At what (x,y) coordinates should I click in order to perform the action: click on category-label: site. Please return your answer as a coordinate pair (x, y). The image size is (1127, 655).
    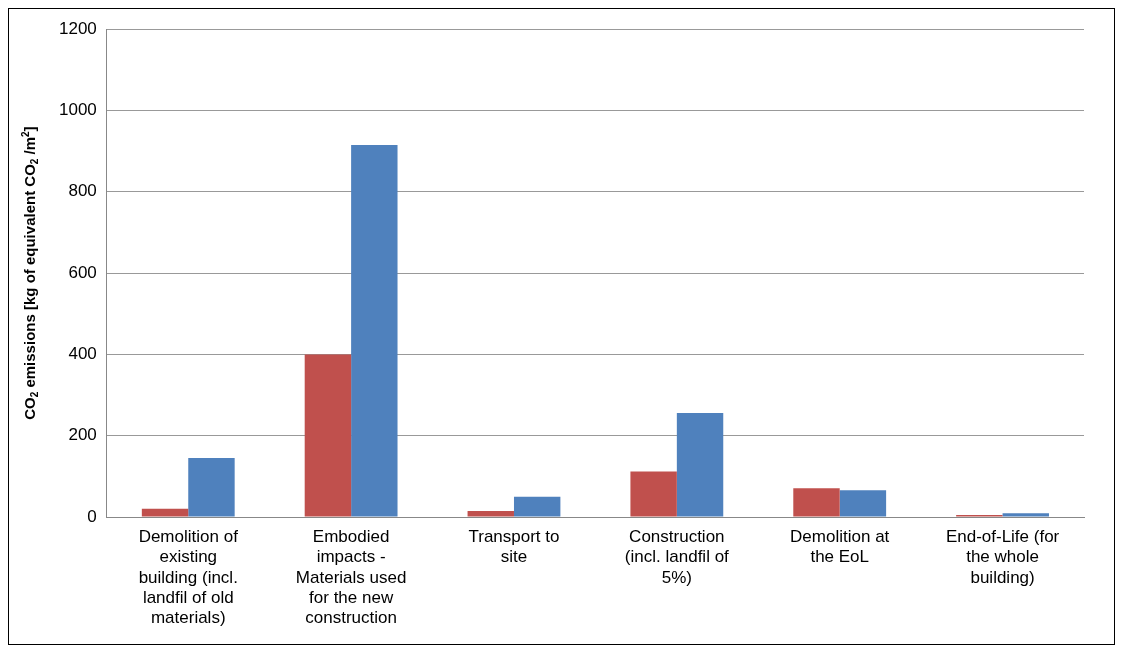
    Looking at the image, I should click on (514, 557).